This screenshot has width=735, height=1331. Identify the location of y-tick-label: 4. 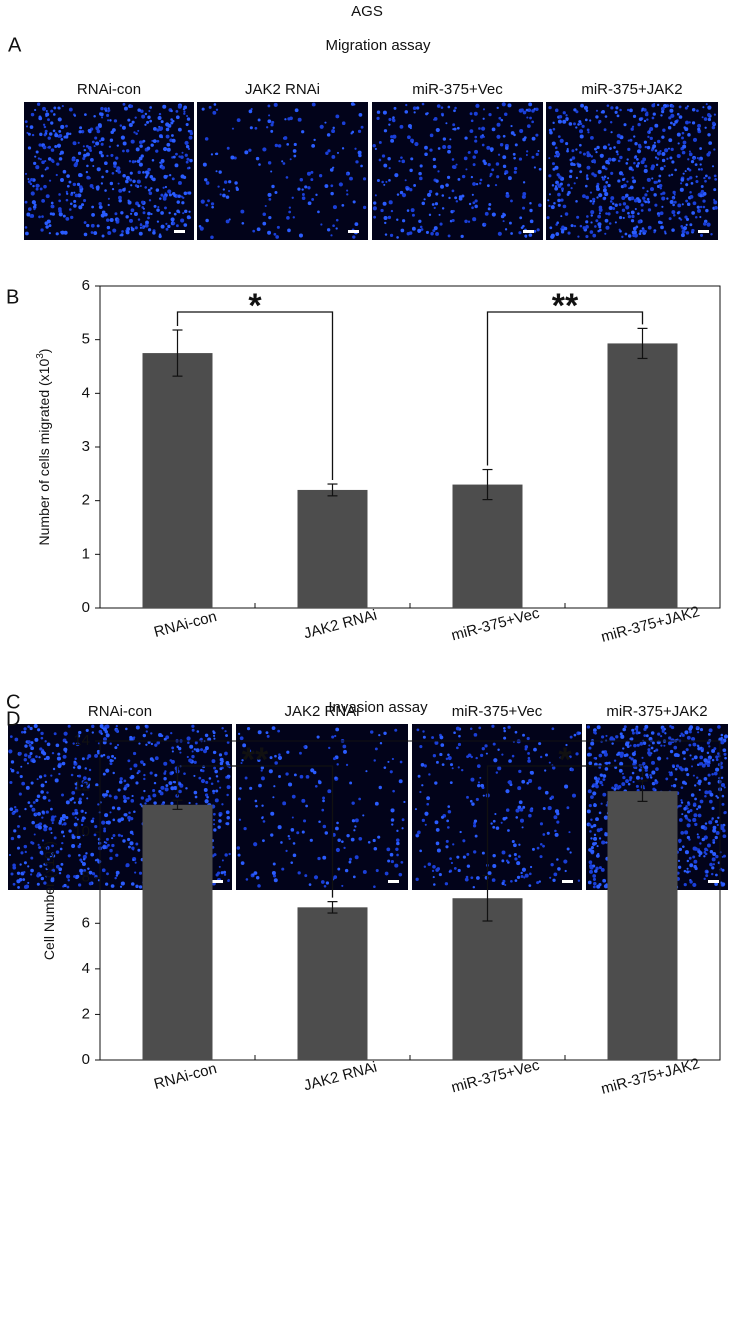
(86, 392).